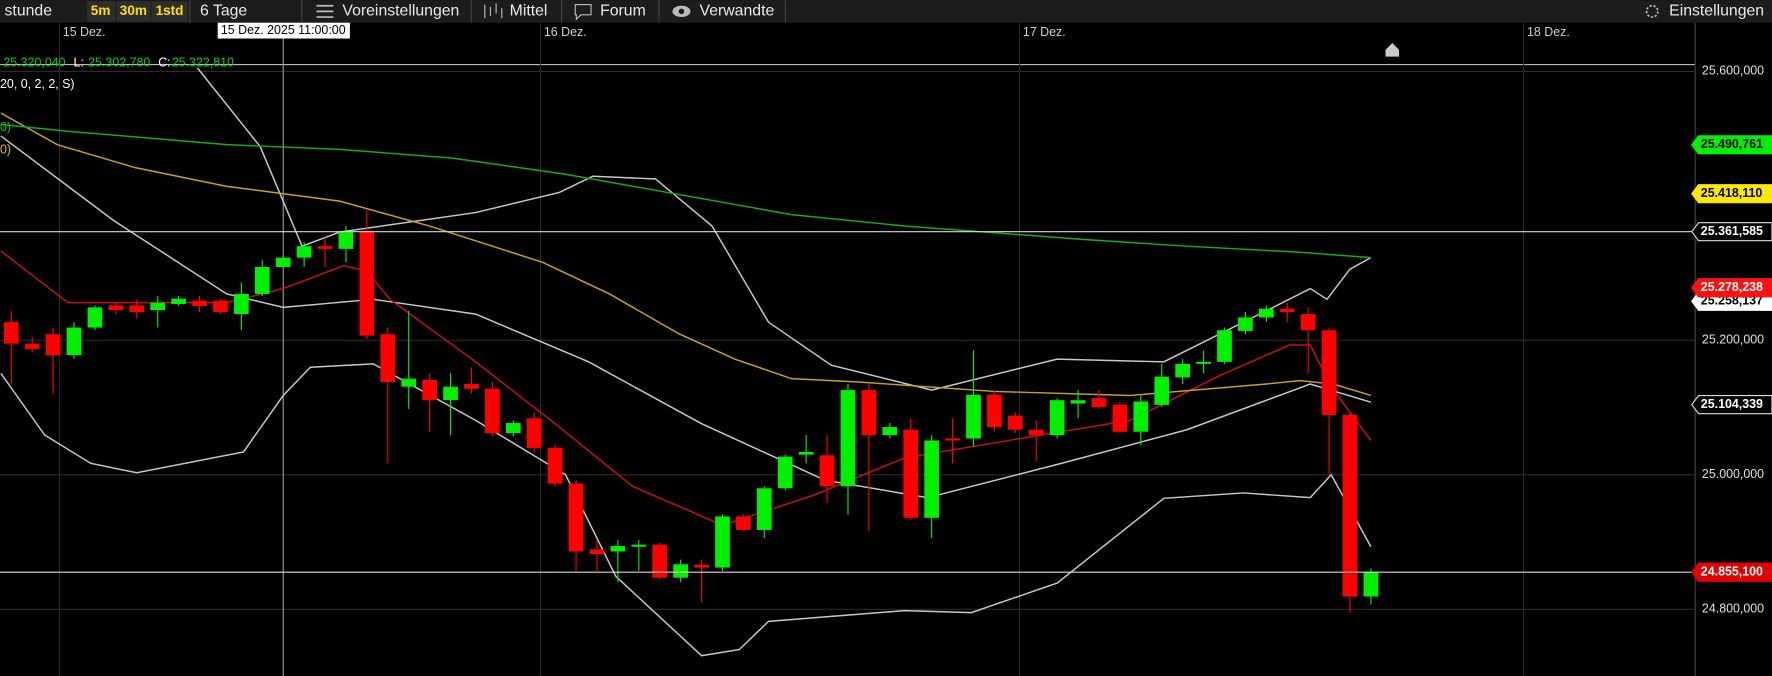 This screenshot has height=676, width=1772. What do you see at coordinates (1732, 193) in the screenshot?
I see `price-marker-label: 25.418,110` at bounding box center [1732, 193].